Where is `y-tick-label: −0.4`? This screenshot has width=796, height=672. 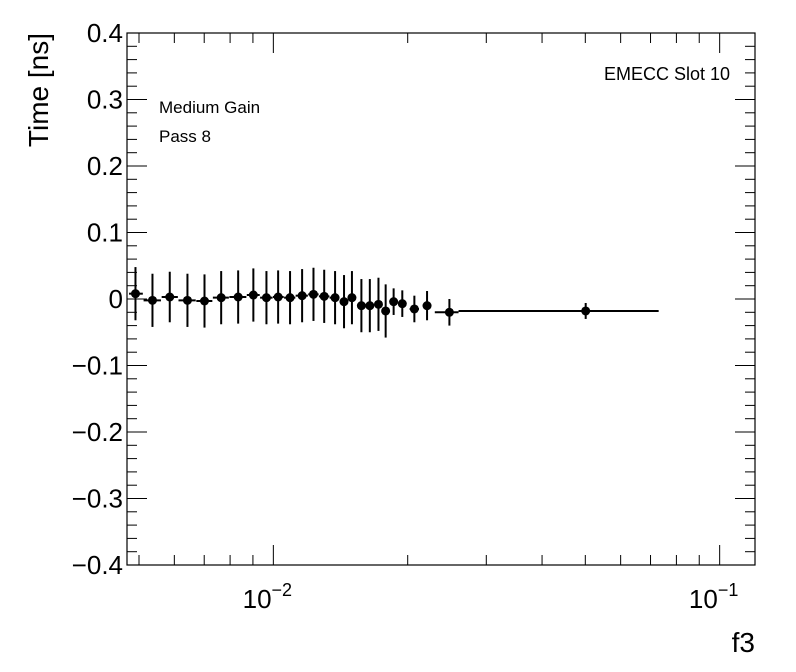
y-tick-label: −0.4 is located at coordinates (97, 565).